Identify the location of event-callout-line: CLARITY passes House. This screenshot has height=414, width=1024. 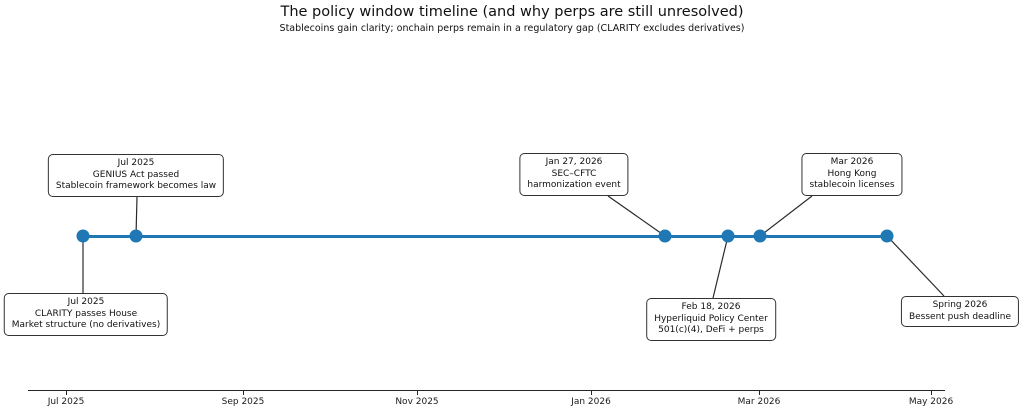
(86, 313).